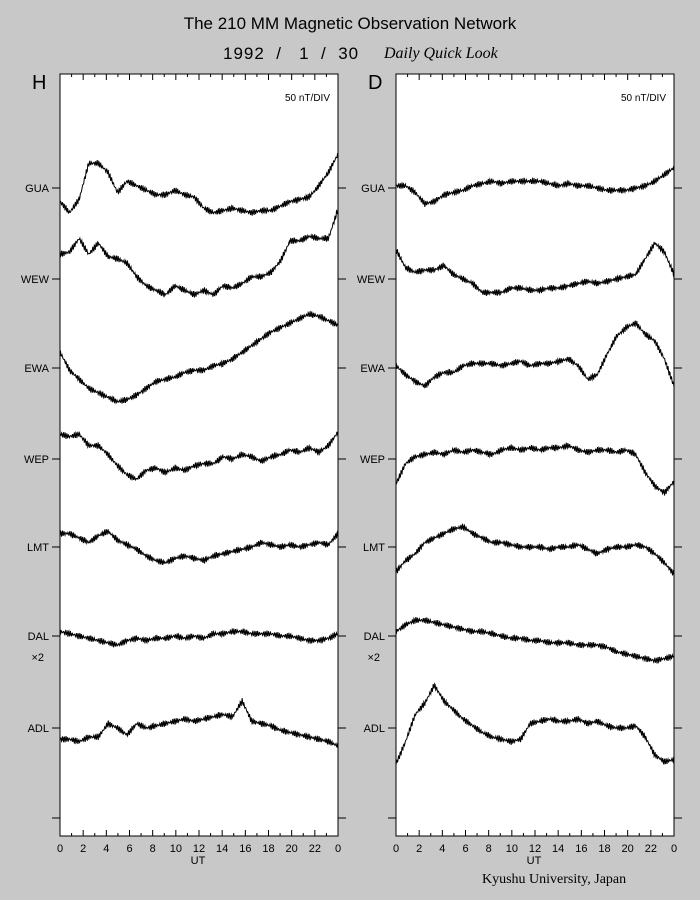 Image resolution: width=700 pixels, height=900 pixels. What do you see at coordinates (372, 460) in the screenshot?
I see `station-label-wep-d: WEP` at bounding box center [372, 460].